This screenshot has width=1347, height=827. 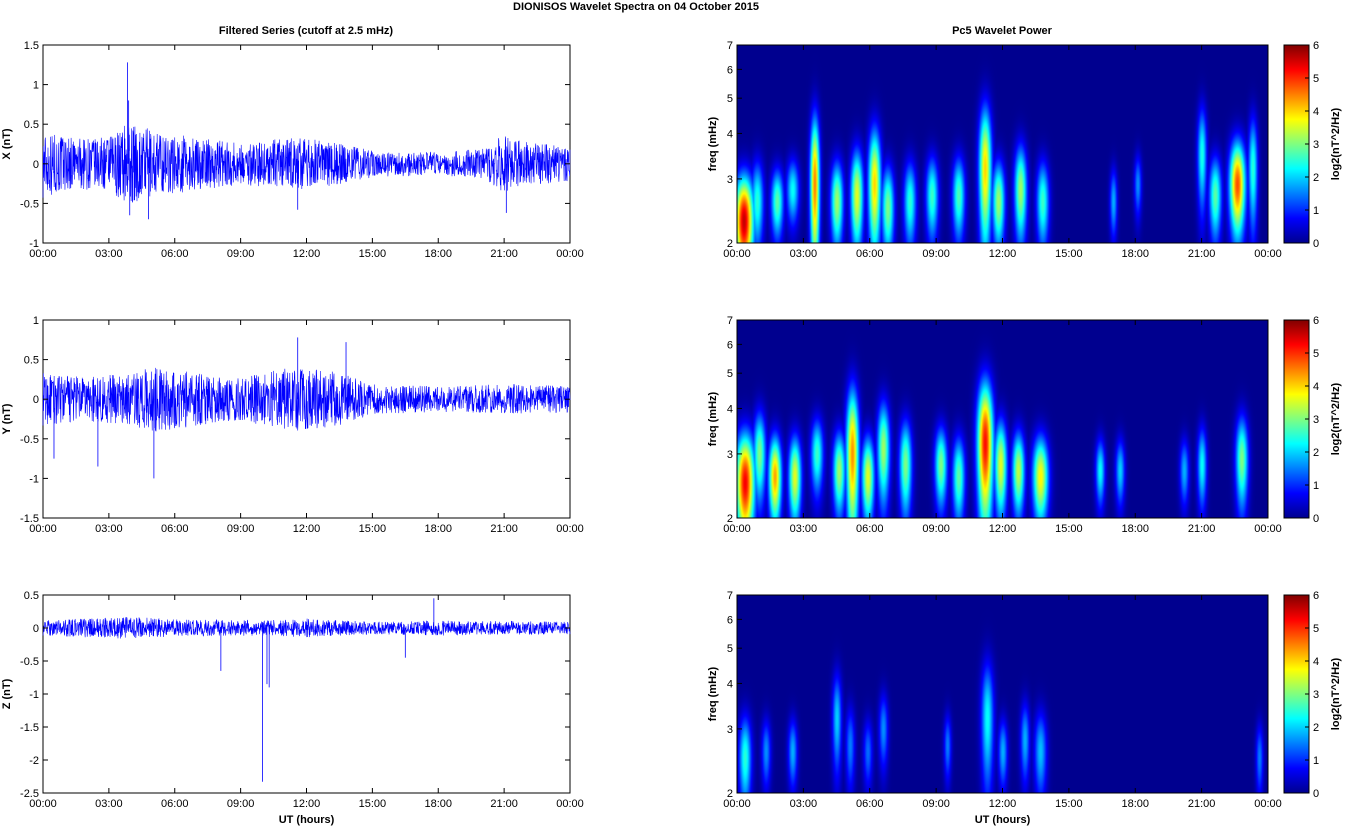 What do you see at coordinates (7, 693) in the screenshot?
I see `y-axis-label: Z (nT)` at bounding box center [7, 693].